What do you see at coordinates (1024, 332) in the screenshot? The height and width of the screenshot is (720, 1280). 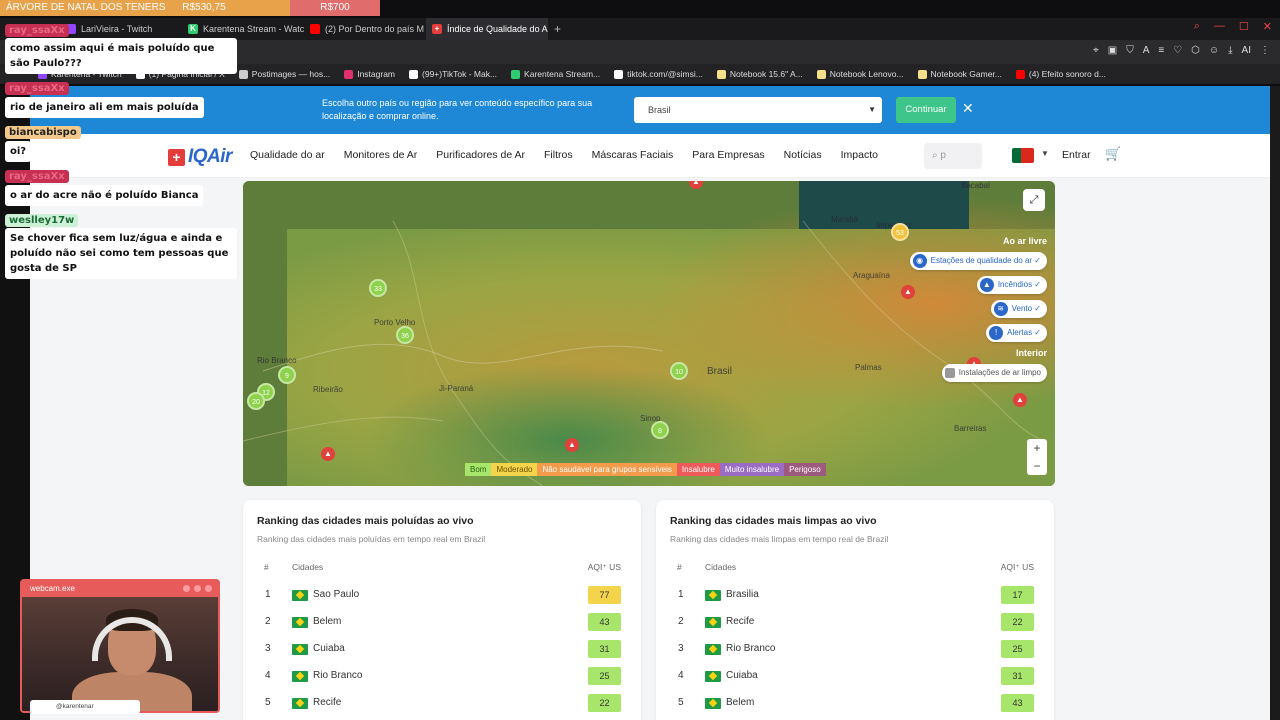 I see `toggle-label: Alertas ✓` at bounding box center [1024, 332].